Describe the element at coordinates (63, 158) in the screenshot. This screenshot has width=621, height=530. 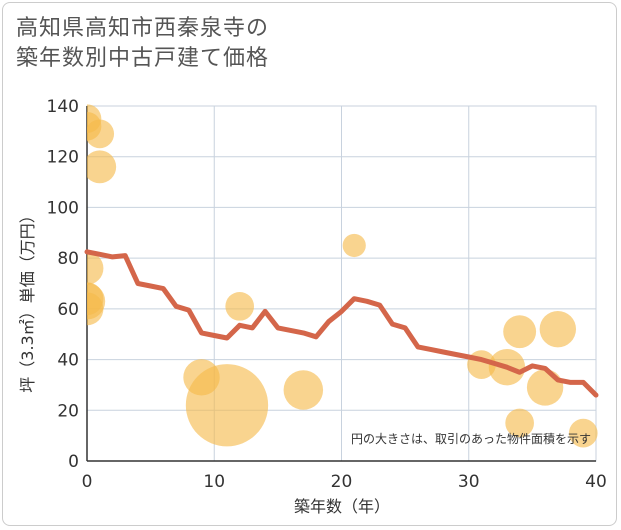
I see `y-tick-label: 120` at that location.